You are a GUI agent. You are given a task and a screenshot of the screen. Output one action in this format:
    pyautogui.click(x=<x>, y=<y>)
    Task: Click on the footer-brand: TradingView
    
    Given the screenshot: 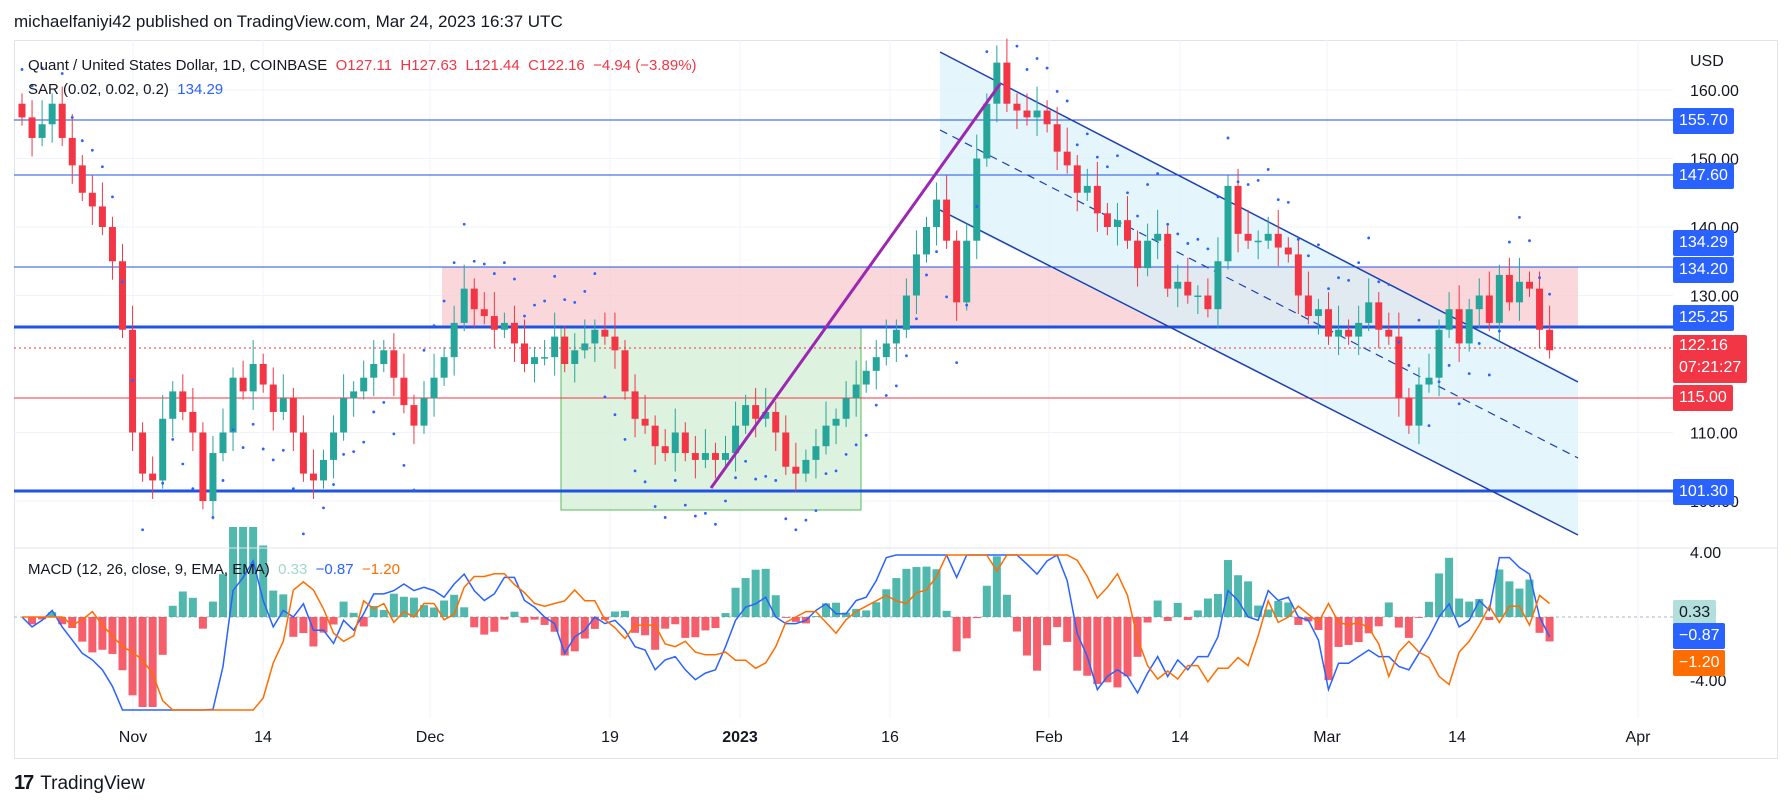 What is the action you would take?
    pyautogui.click(x=92, y=783)
    